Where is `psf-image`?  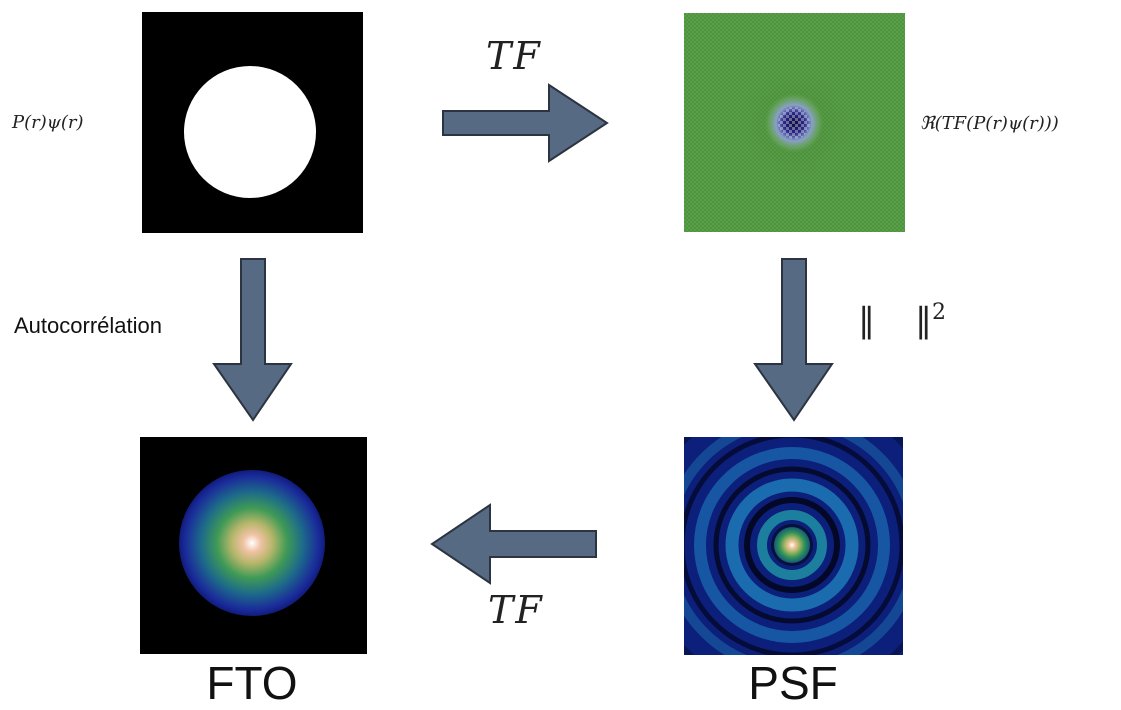 psf-image is located at coordinates (793, 546).